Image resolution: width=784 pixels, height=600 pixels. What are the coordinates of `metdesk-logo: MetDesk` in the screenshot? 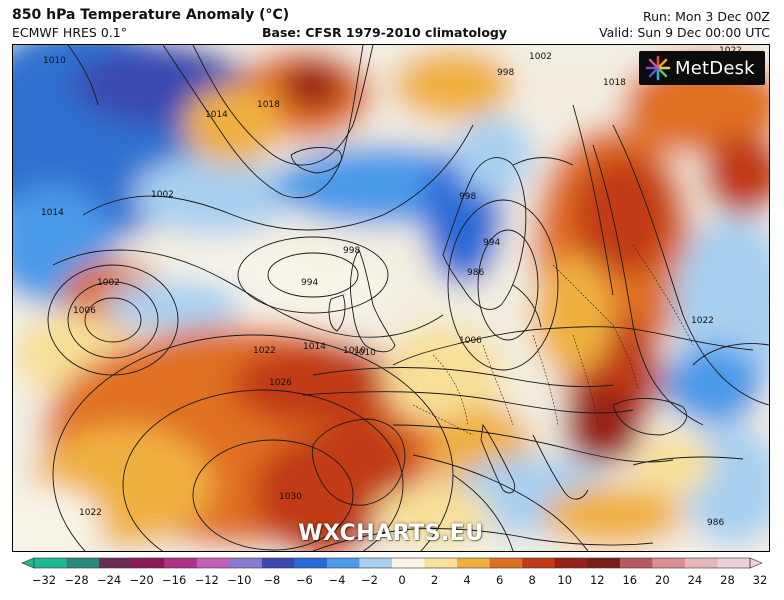 It's located at (702, 68).